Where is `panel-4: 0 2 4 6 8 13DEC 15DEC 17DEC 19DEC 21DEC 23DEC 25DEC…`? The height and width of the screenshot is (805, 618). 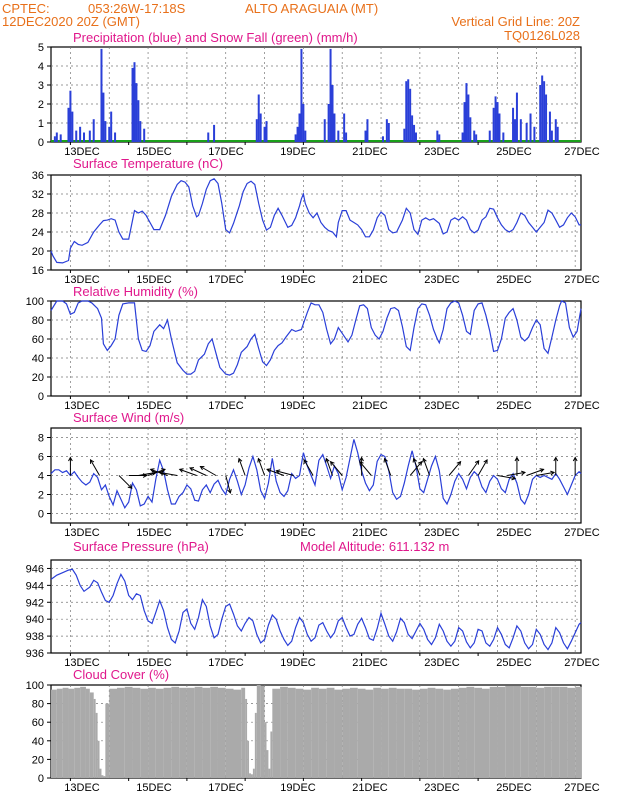 panel-4: 0 2 4 6 8 13DEC 15DEC 17DEC 19DEC 21DEC 23DEC 25DEC… is located at coordinates (319, 474).